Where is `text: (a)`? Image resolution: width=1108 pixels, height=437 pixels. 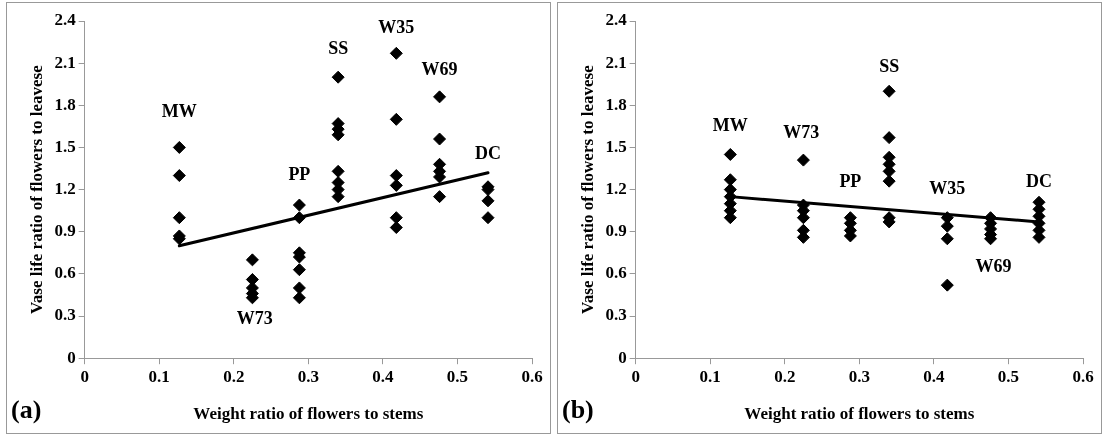
text: (a) is located at coordinates (26, 409).